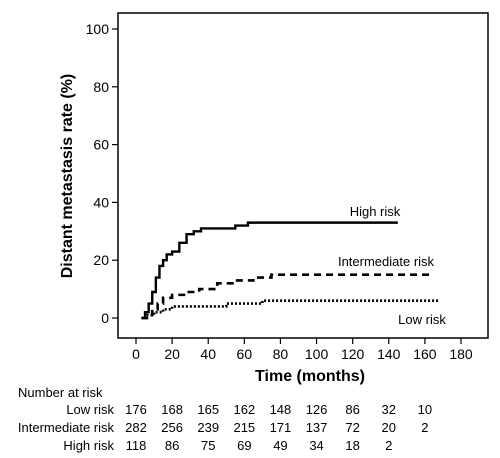 The width and height of the screenshot is (500, 458). What do you see at coordinates (317, 354) in the screenshot?
I see `x-tick-label: 100` at bounding box center [317, 354].